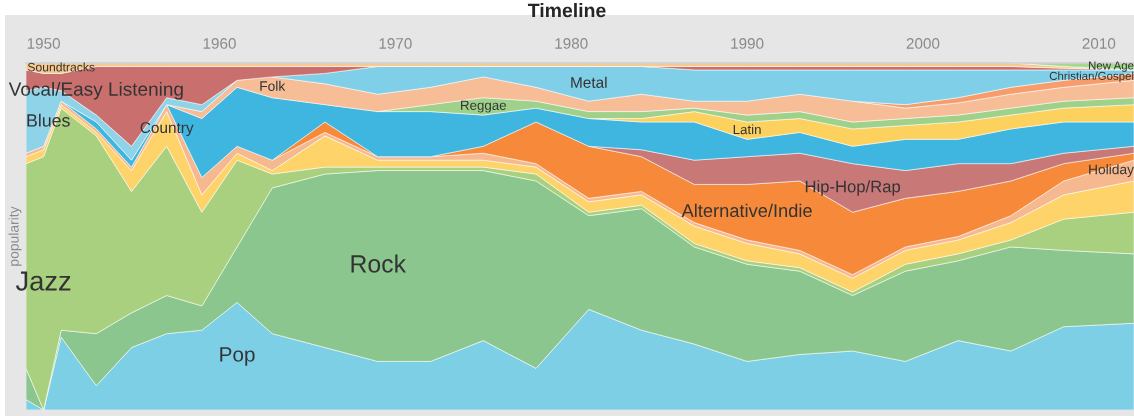  What do you see at coordinates (237, 356) in the screenshot?
I see `series-label: Pop` at bounding box center [237, 356].